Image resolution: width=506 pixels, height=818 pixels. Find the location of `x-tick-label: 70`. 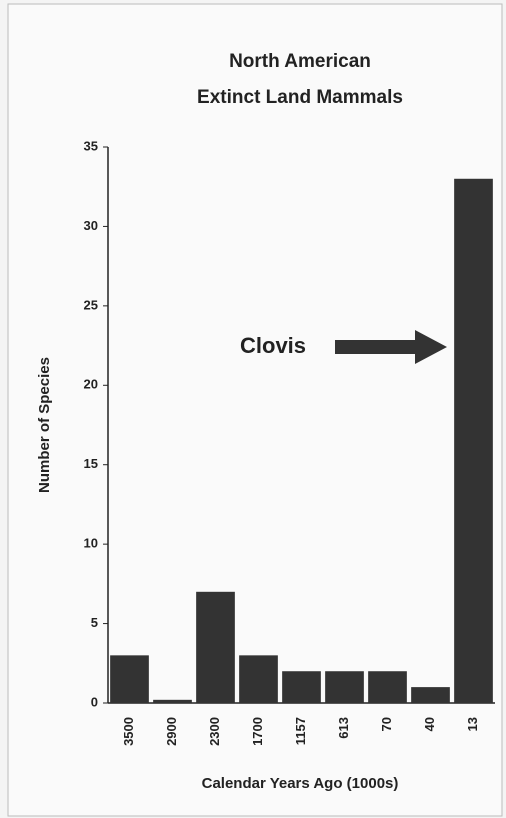

x-tick-label: 70 is located at coordinates (386, 724).